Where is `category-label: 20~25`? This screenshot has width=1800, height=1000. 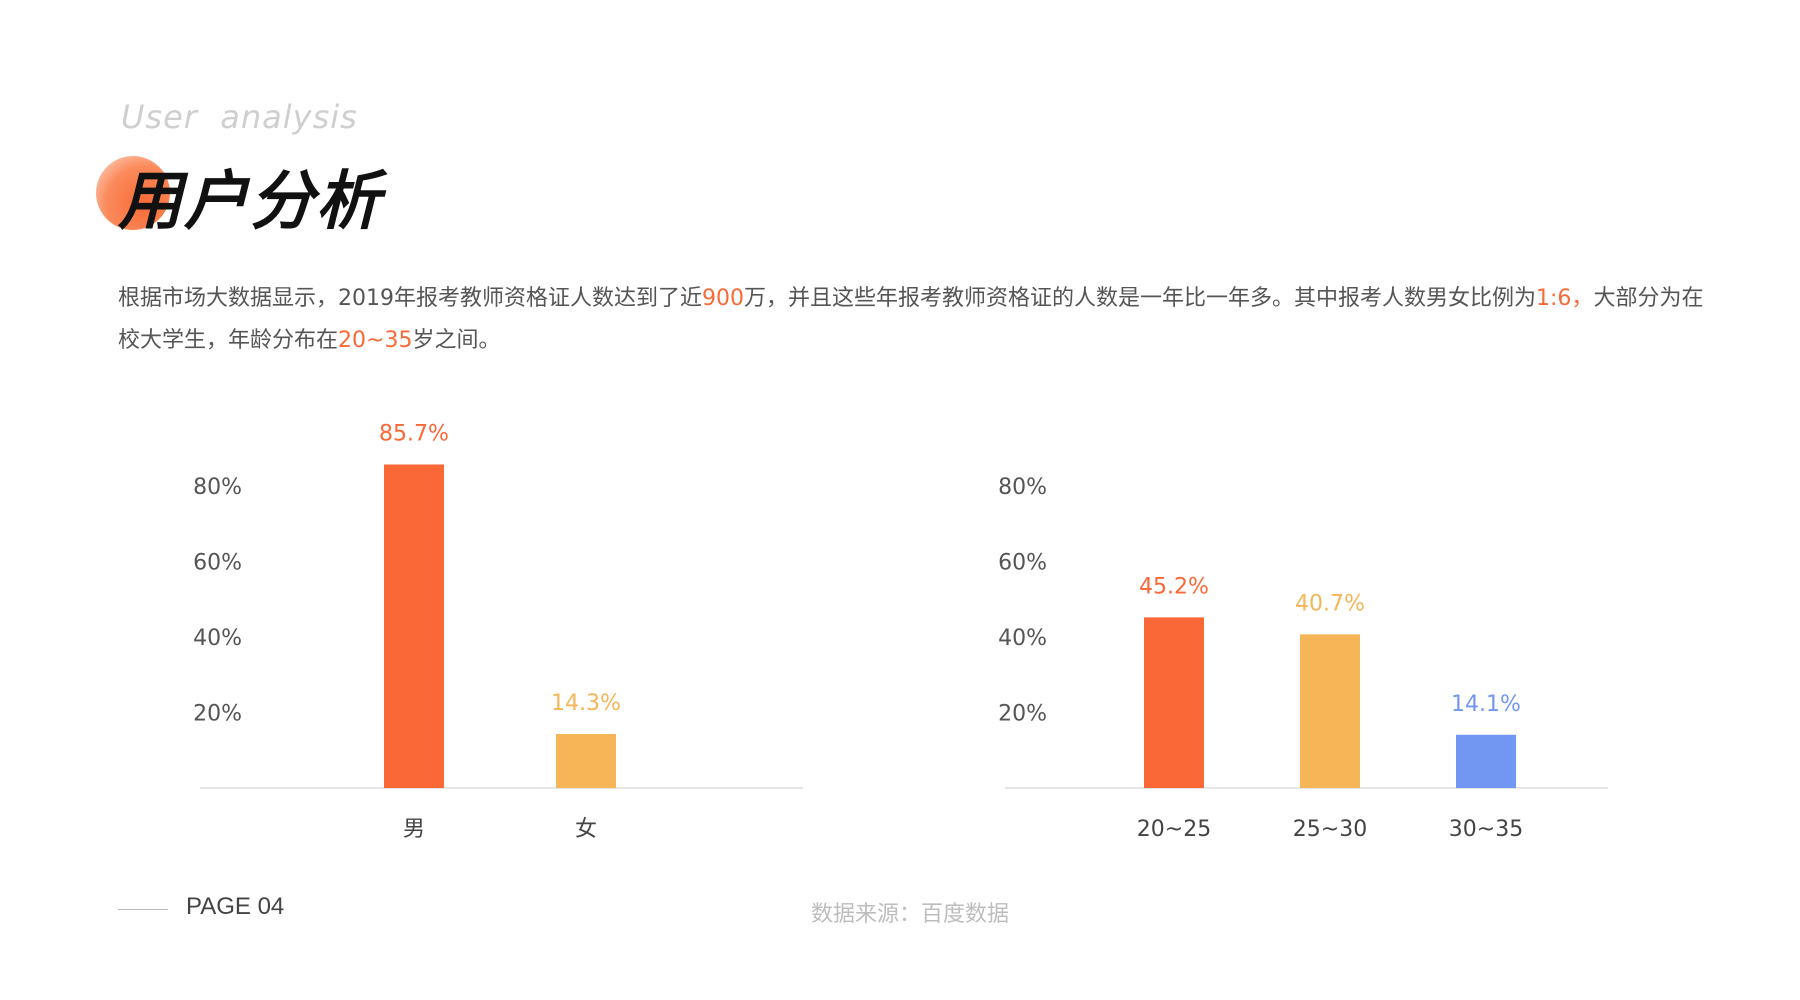 category-label: 20~25 is located at coordinates (1174, 829).